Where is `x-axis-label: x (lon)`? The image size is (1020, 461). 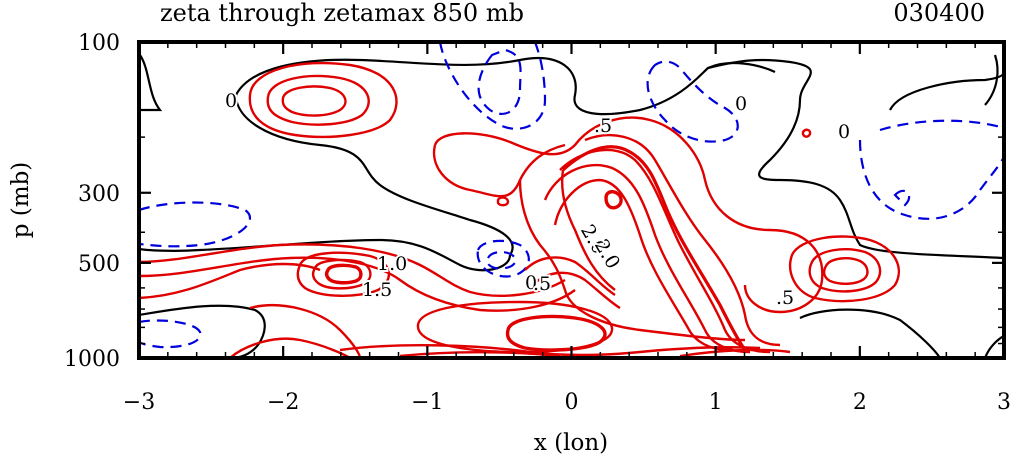 x-axis-label: x (lon) is located at coordinates (571, 443).